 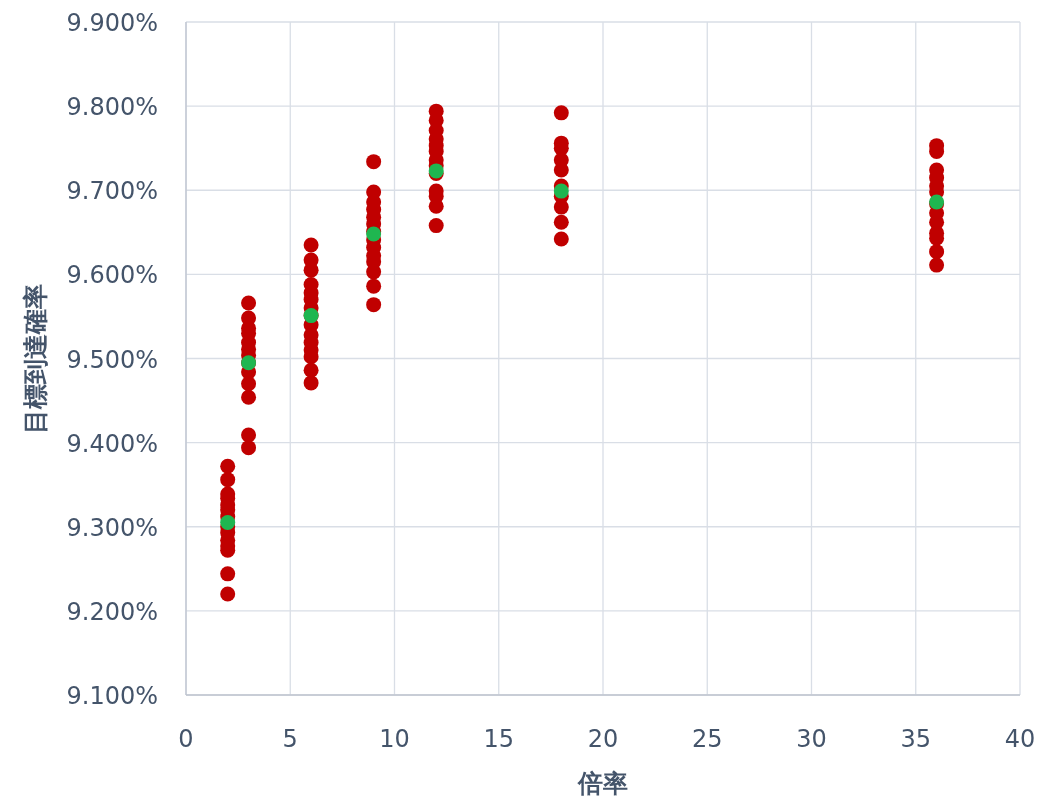 What do you see at coordinates (112, 443) in the screenshot?
I see `y-tick-label: 9.400%` at bounding box center [112, 443].